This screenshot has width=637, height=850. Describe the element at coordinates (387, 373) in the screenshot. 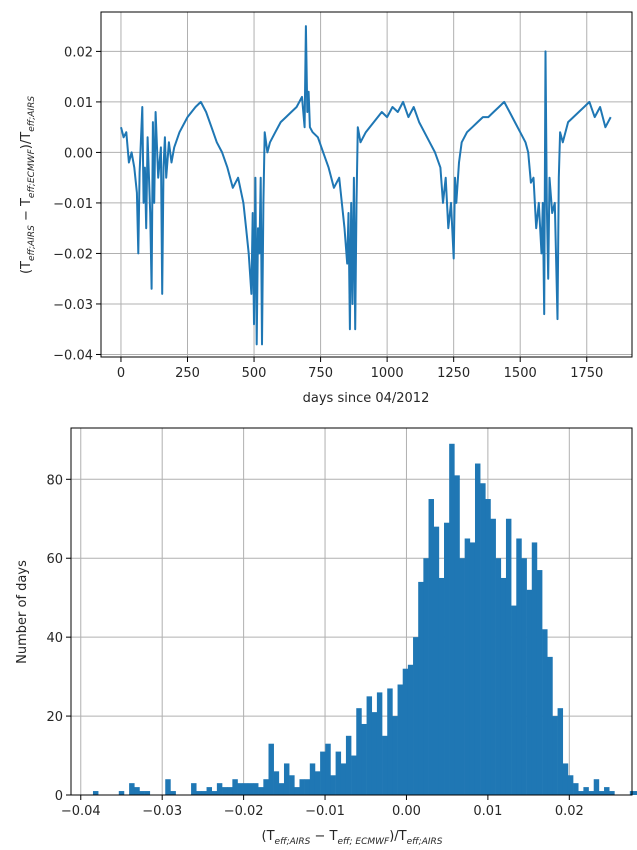

I see `top-x-tick-label: 1000` at that location.